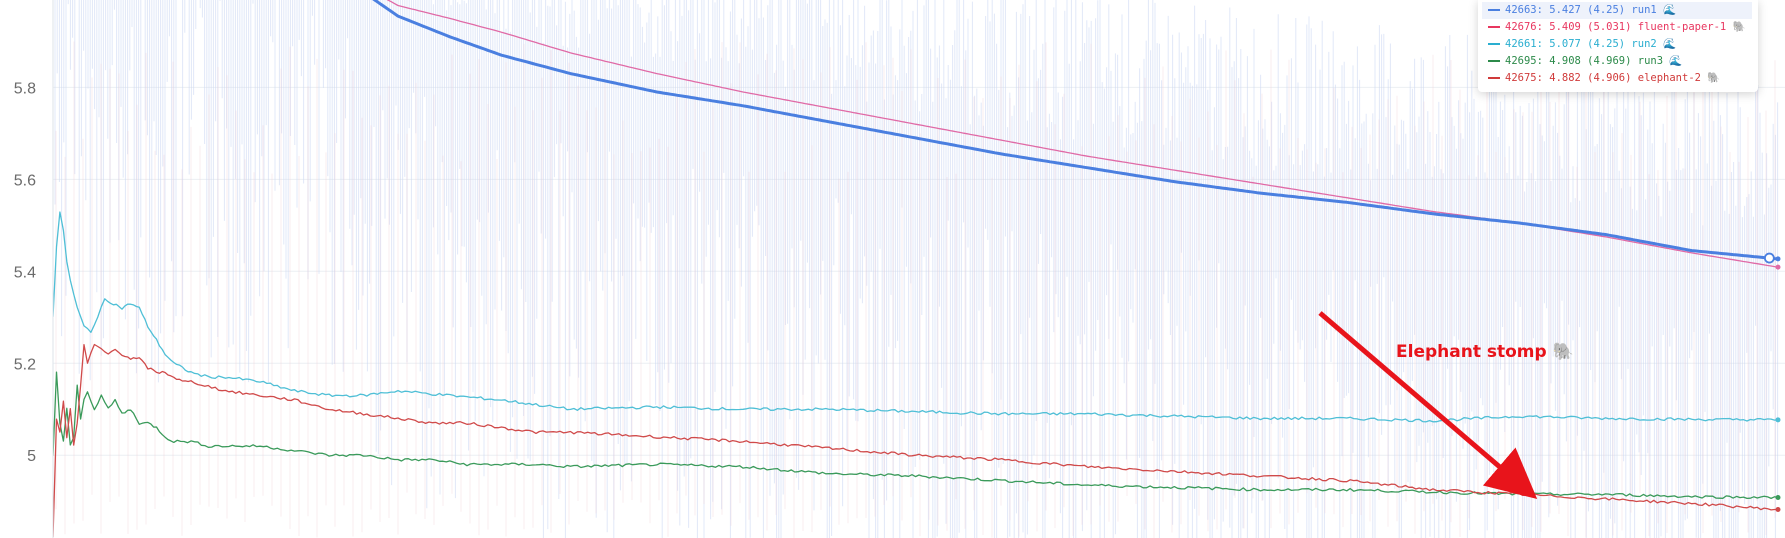 This screenshot has height=538, width=1785. What do you see at coordinates (1778, 509) in the screenshot?
I see `series-endpoint-el2` at bounding box center [1778, 509].